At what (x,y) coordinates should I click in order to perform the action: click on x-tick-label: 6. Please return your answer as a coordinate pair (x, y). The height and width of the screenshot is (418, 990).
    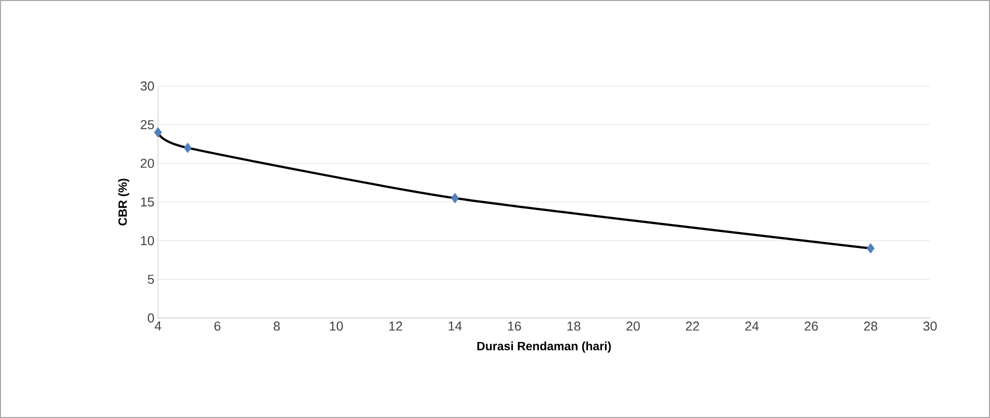
    Looking at the image, I should click on (217, 326).